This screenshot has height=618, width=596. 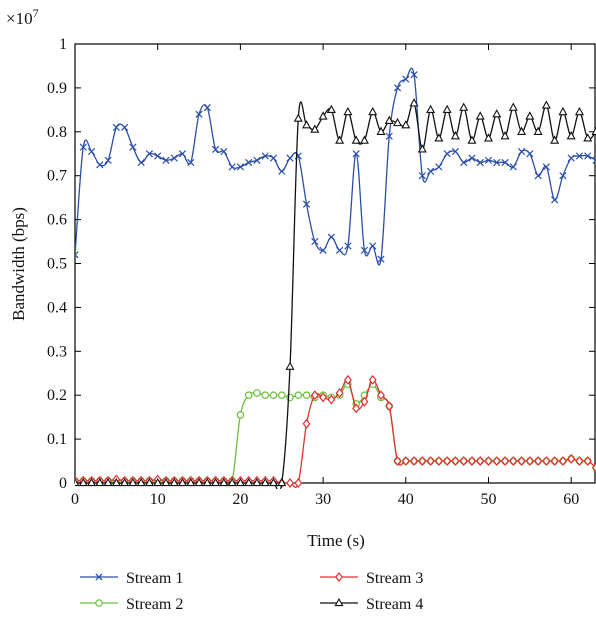 I want to click on y-tick-label: 0.8, so click(x=57, y=132).